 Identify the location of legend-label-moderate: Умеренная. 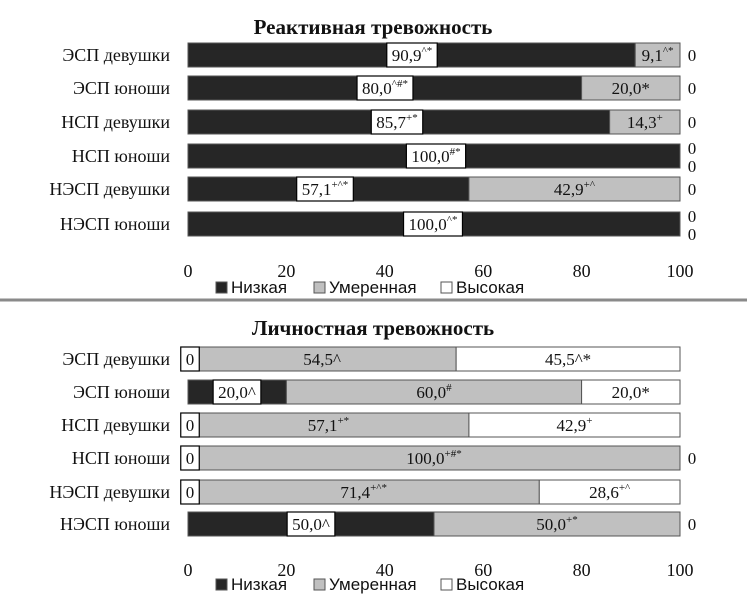
(373, 287).